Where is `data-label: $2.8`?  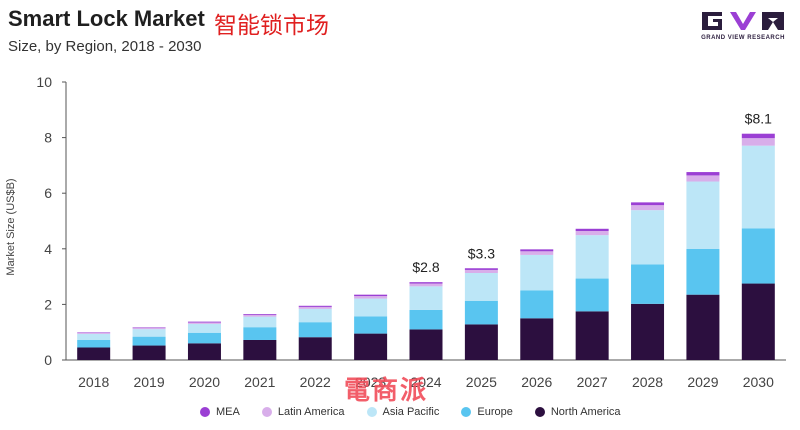
data-label: $2.8 is located at coordinates (425, 267).